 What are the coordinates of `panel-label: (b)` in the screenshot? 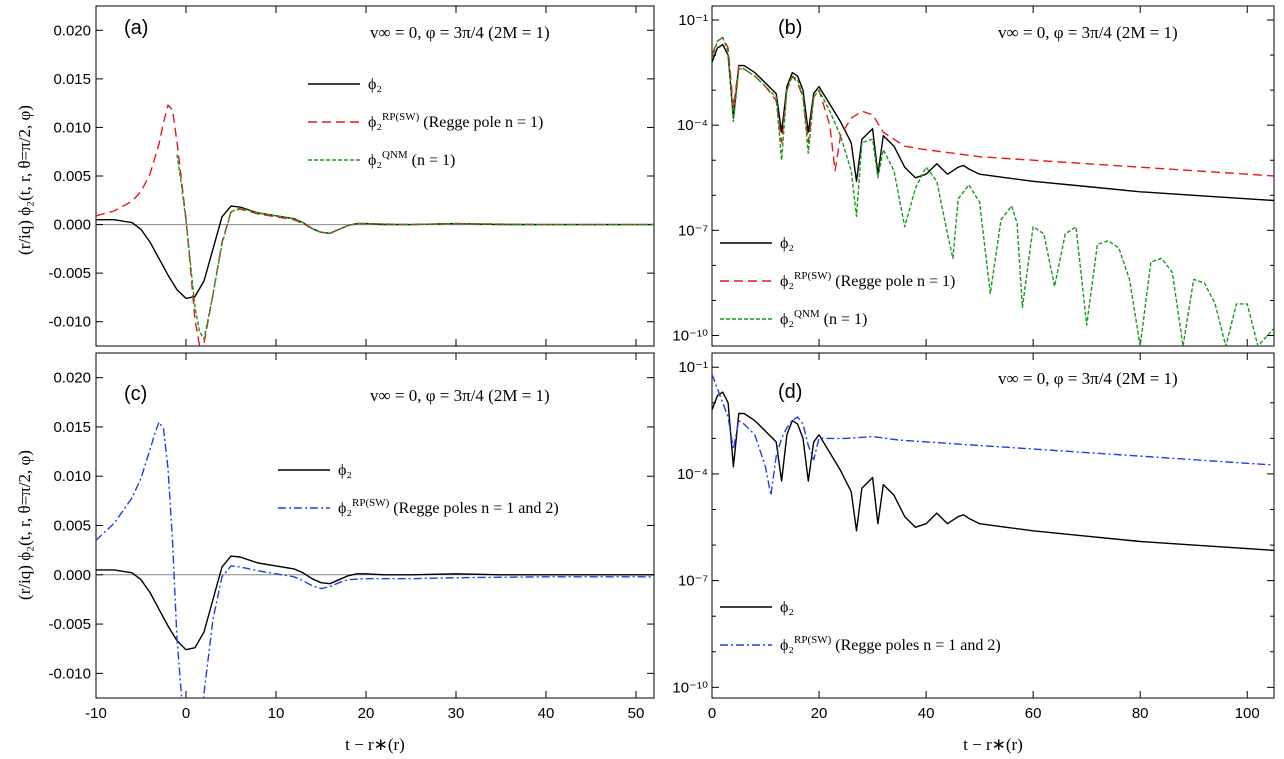 It's located at (790, 28).